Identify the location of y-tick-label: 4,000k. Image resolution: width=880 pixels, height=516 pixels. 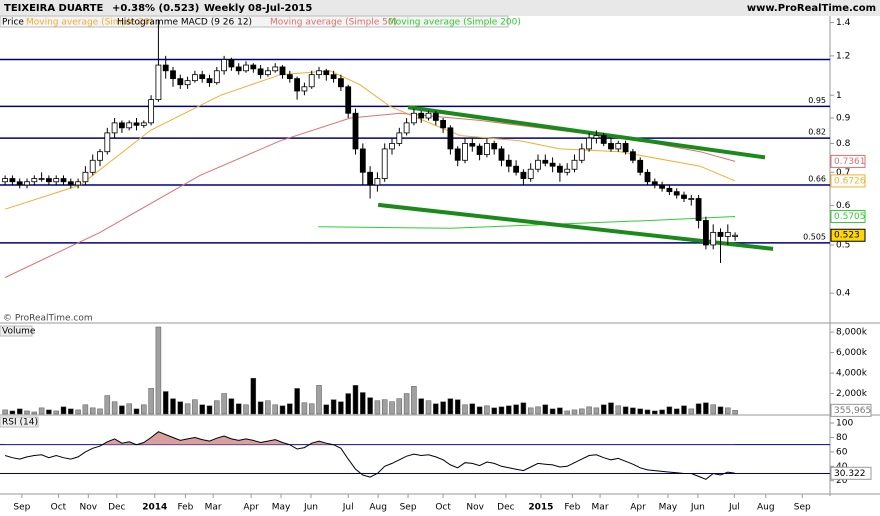
(852, 374).